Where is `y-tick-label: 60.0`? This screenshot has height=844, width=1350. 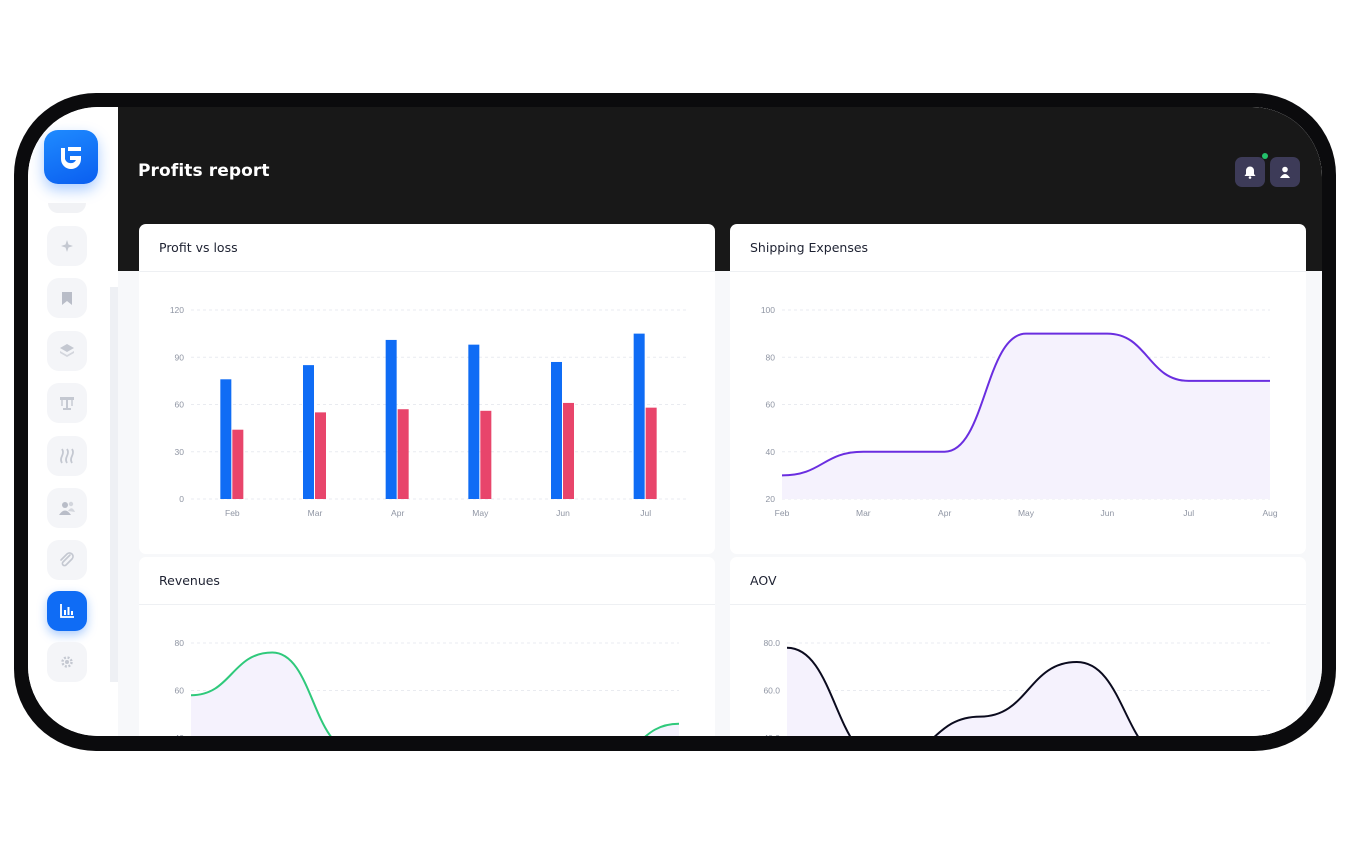 y-tick-label: 60.0 is located at coordinates (771, 691).